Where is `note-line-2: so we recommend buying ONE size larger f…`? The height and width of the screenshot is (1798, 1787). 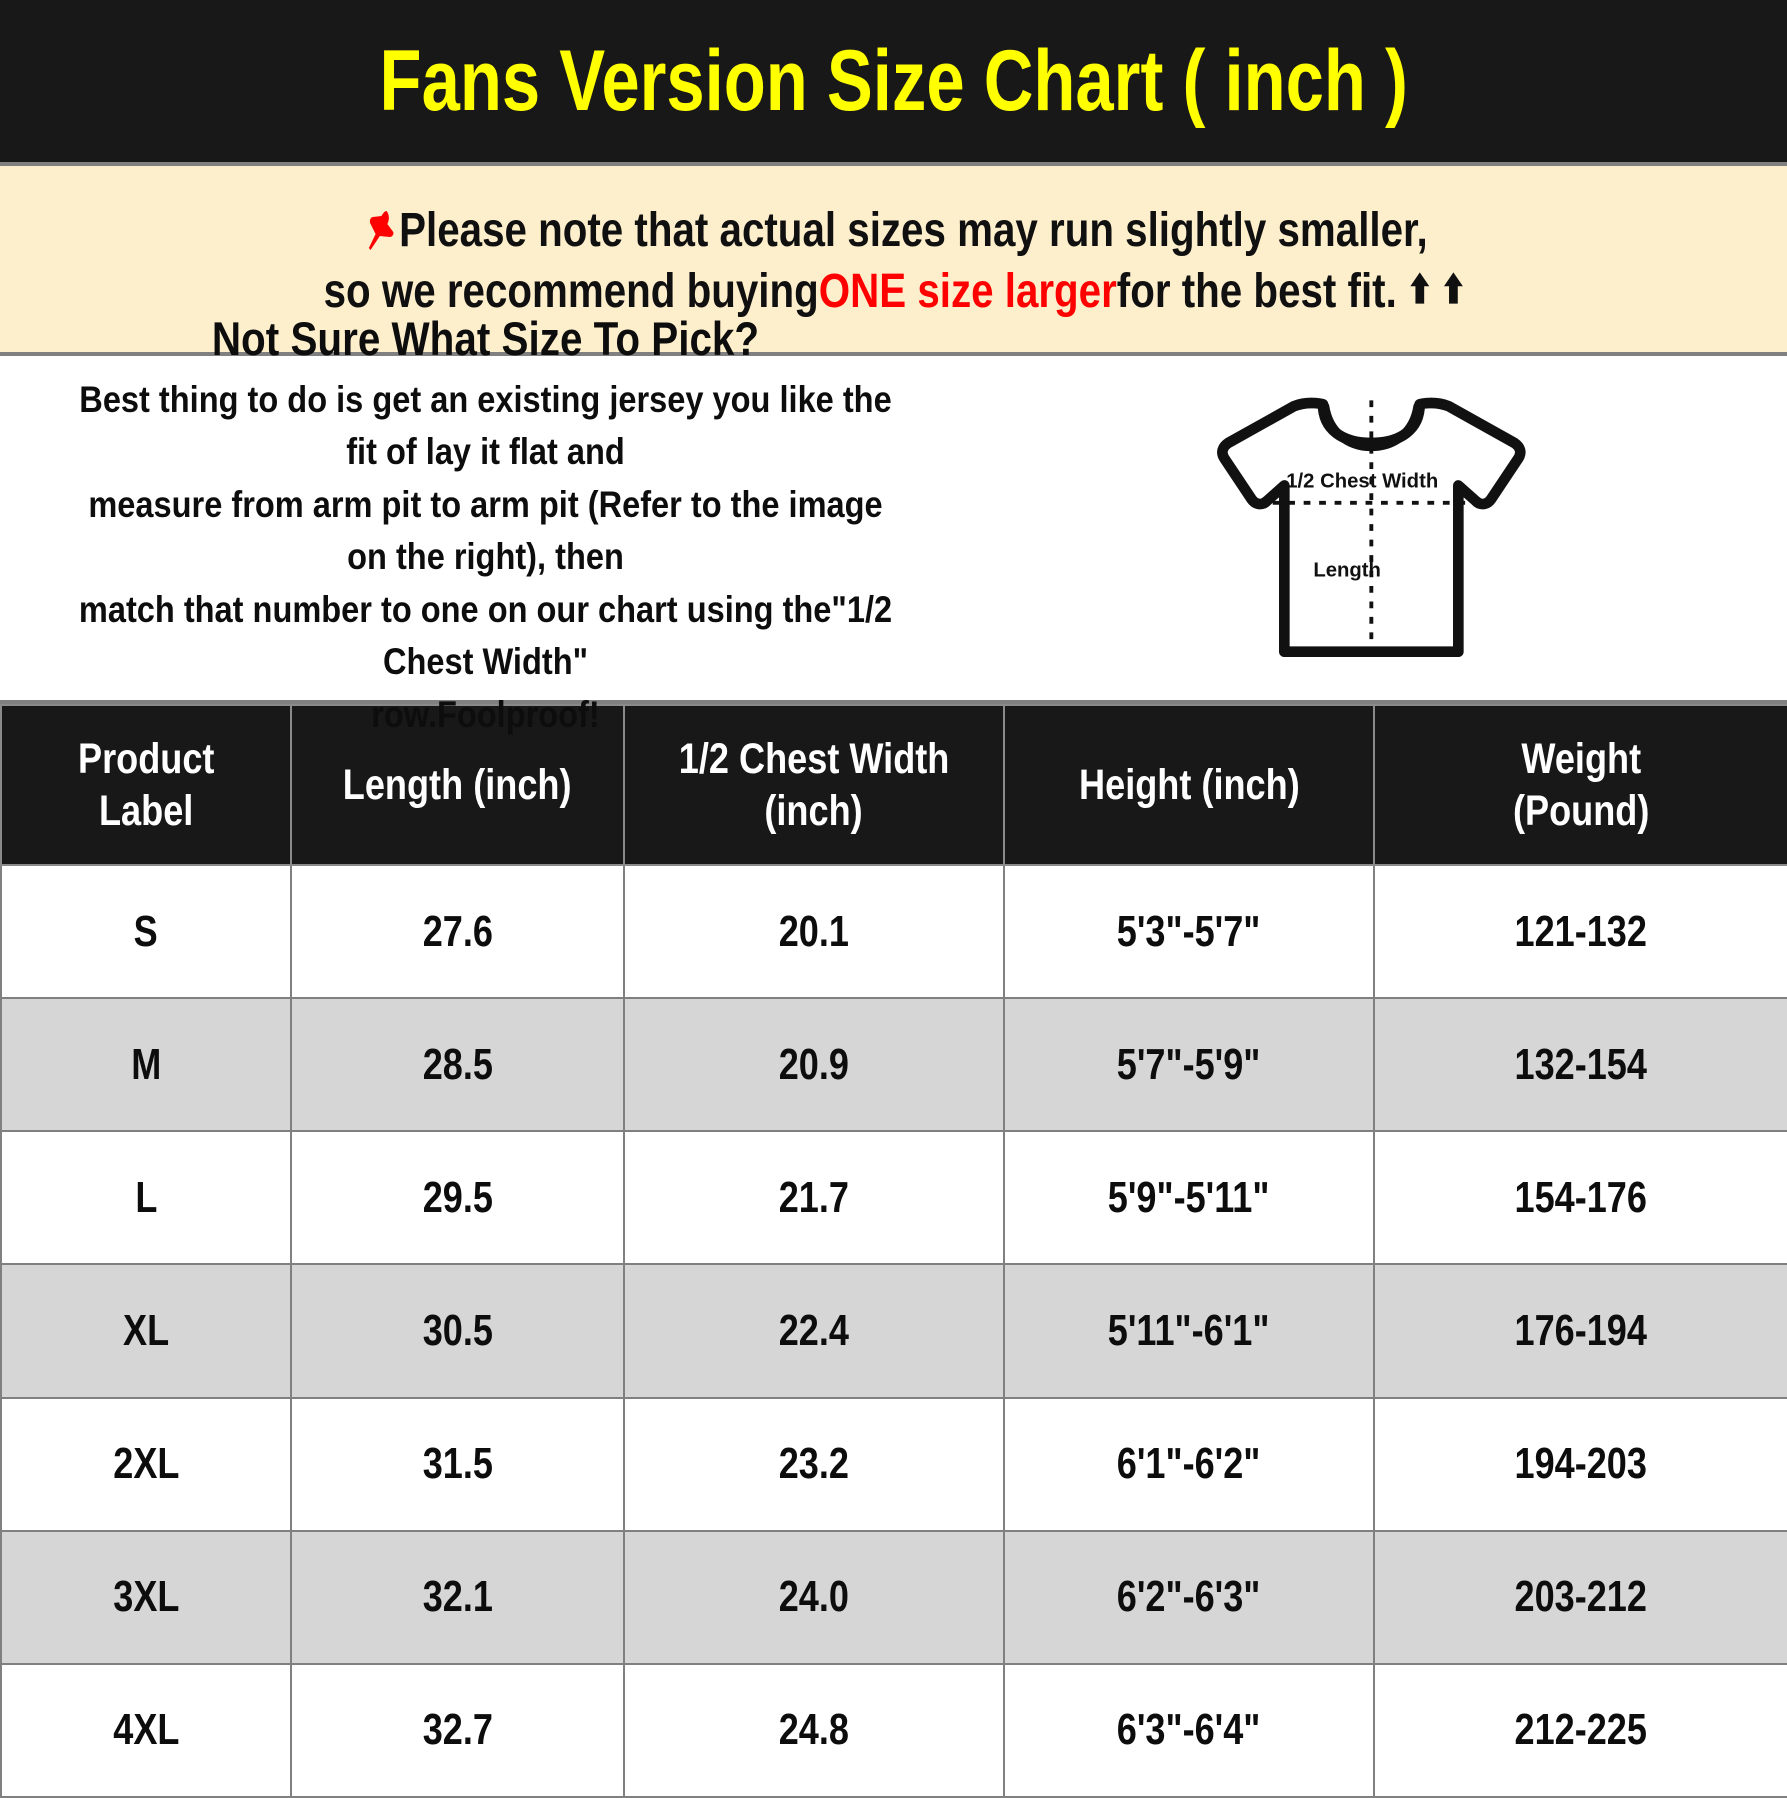
note-line-2: so we recommend buying ONE size larger f… is located at coordinates (893, 291).